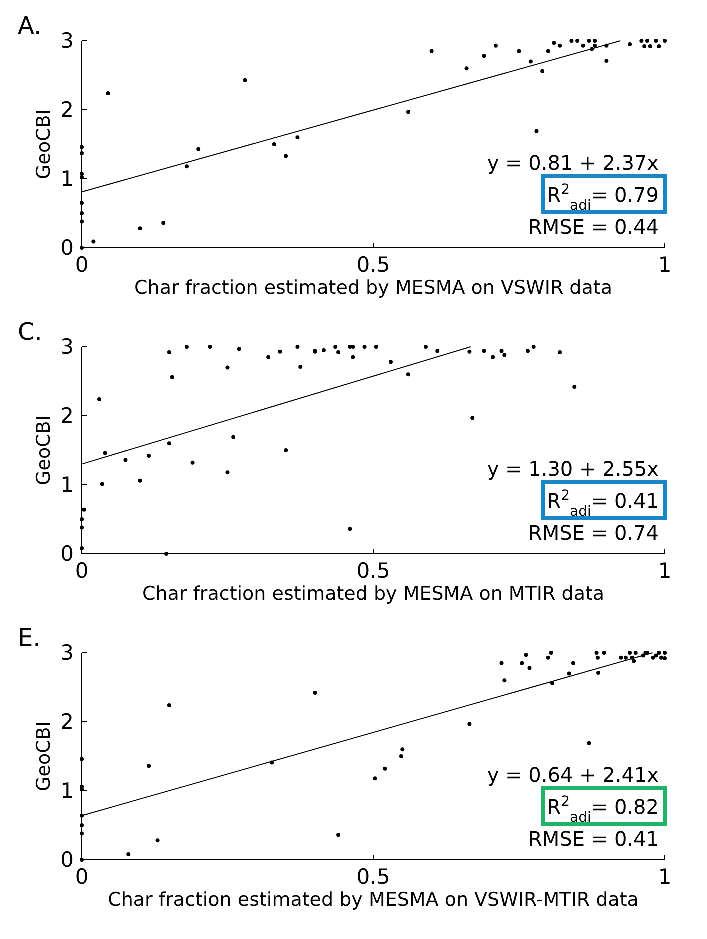 The image size is (707, 939). I want to click on annotation: RMSE = 0.44, so click(593, 227).